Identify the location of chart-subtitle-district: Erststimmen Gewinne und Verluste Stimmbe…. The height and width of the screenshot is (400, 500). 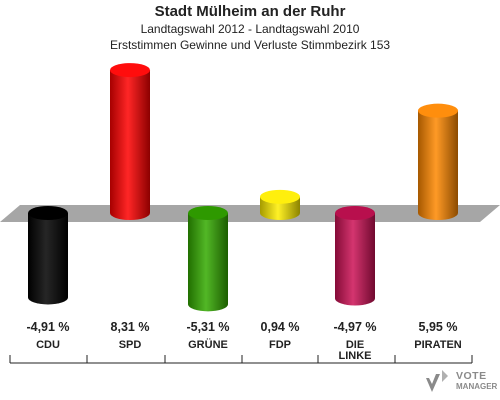
(250, 45).